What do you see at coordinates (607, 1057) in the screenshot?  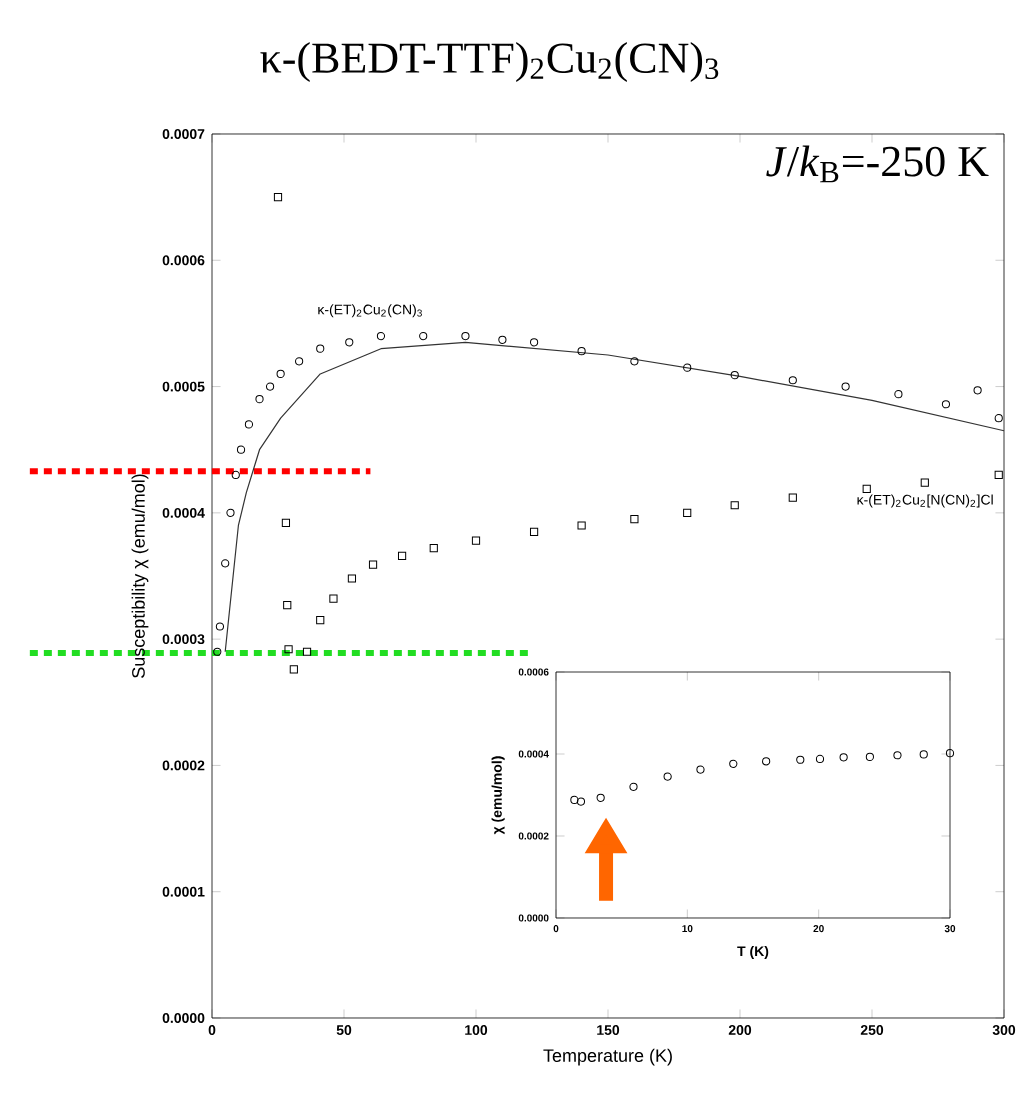 I see `x-axis-title: Temperature (K)` at bounding box center [607, 1057].